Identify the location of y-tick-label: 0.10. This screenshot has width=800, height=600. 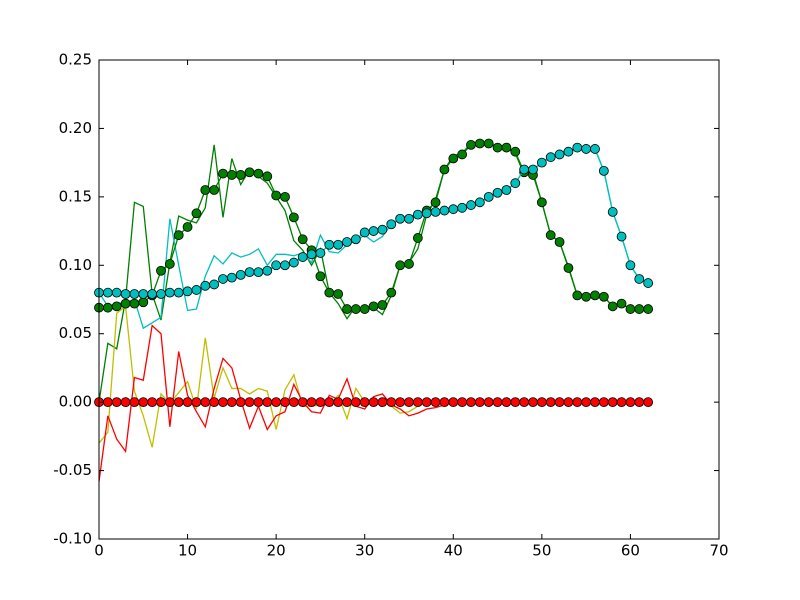
(75, 265).